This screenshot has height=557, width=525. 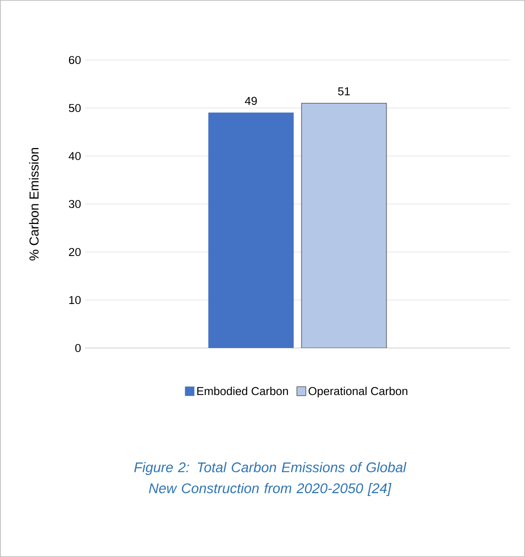 I want to click on text: Figure 2: Total Carbon Emissions of Global New Construction from 2020-2050 [24], so click(x=270, y=479).